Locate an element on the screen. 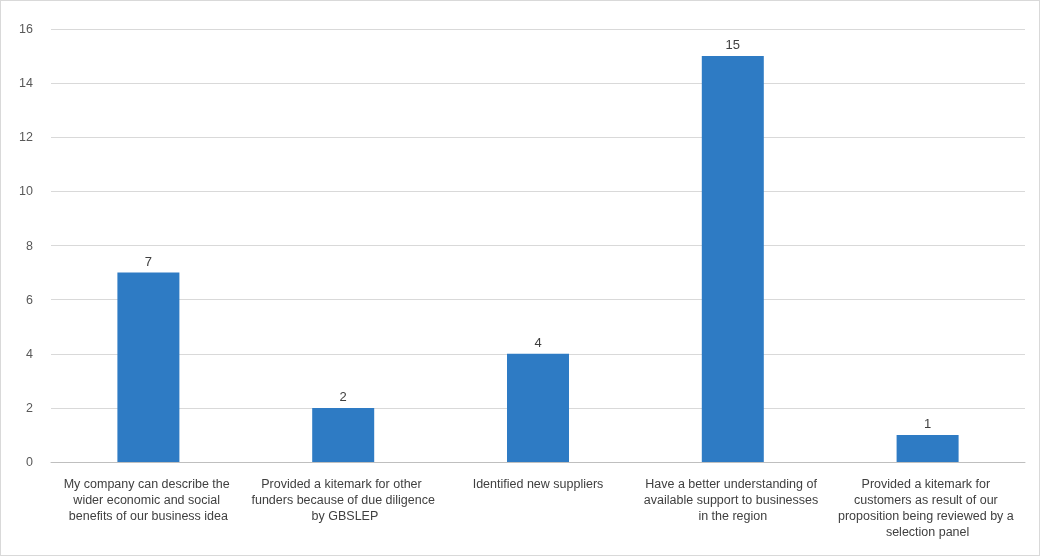 This screenshot has height=556, width=1040. y-tick-label: 6 is located at coordinates (30, 299).